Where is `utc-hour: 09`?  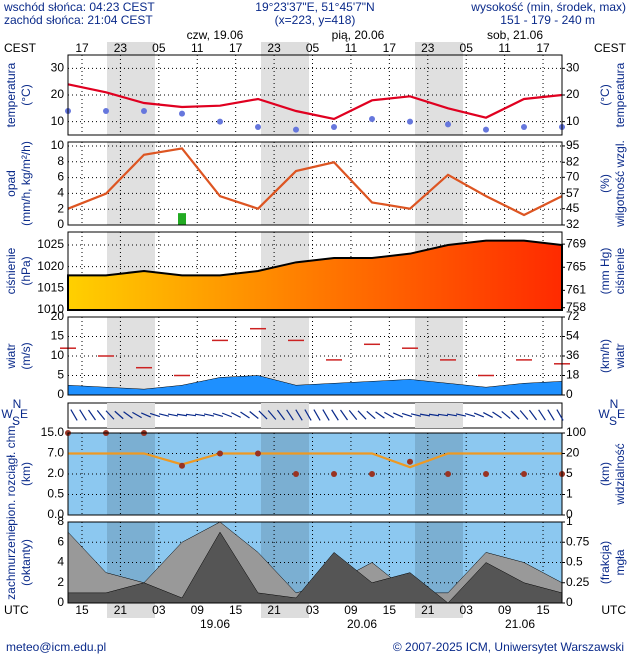 utc-hour: 09 is located at coordinates (198, 610).